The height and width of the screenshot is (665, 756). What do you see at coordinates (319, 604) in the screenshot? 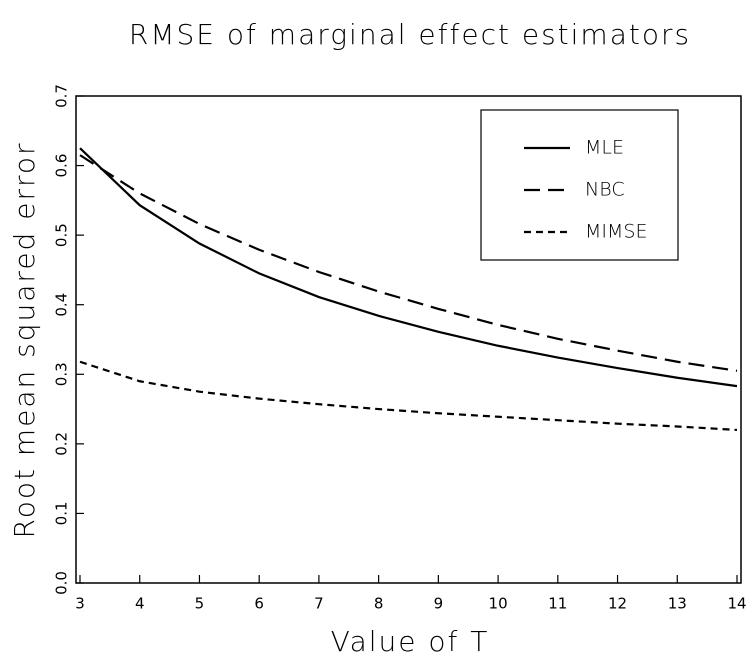
I see `x-tick-label: 7` at bounding box center [319, 604].